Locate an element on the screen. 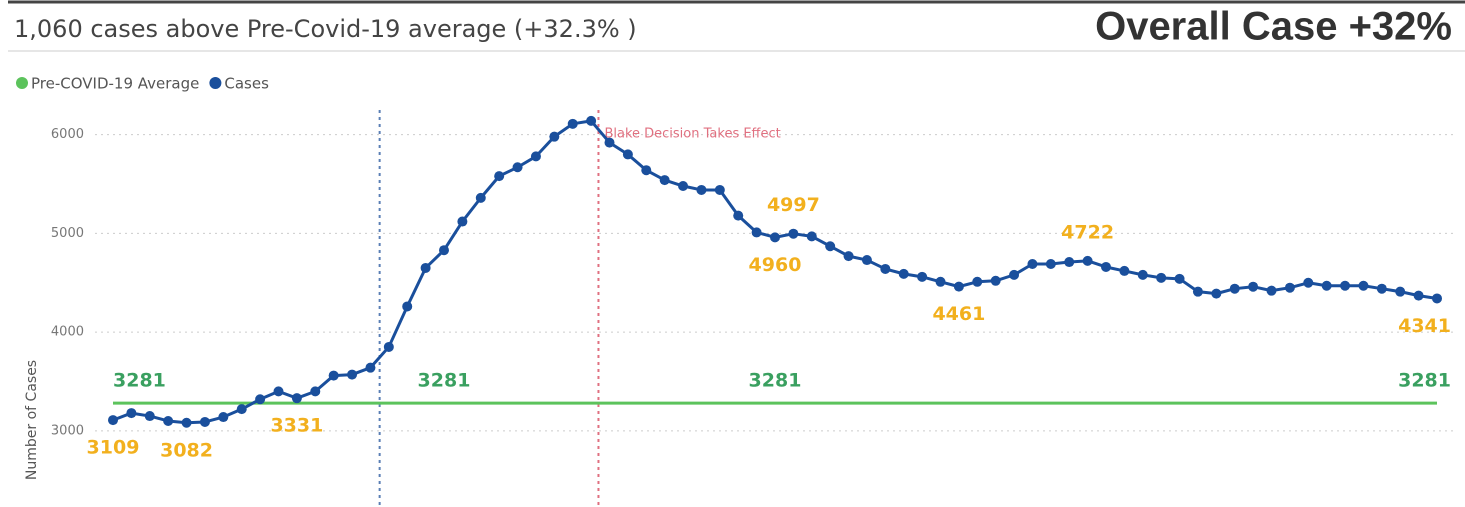 Image resolution: width=1465 pixels, height=507 pixels. data-label: 4341 is located at coordinates (1424, 326).